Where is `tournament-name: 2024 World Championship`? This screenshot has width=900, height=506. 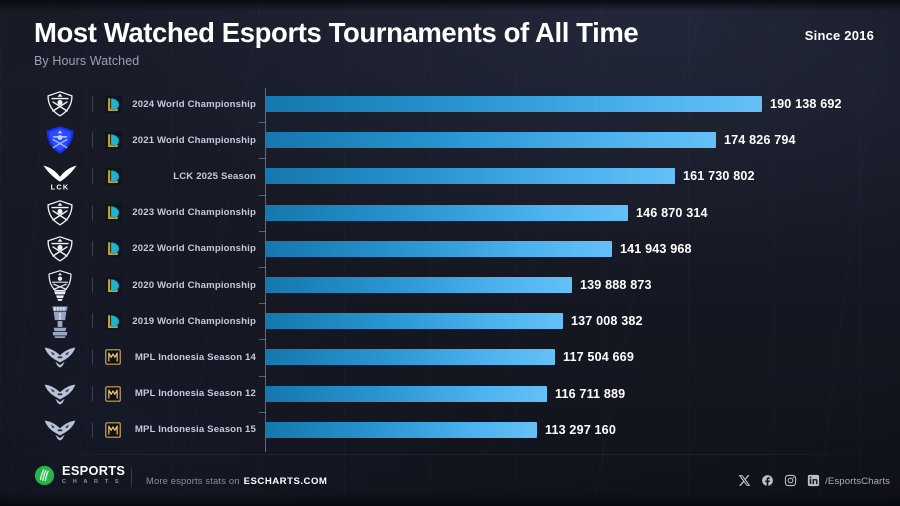
tournament-name: 2024 World Championship is located at coordinates (194, 104).